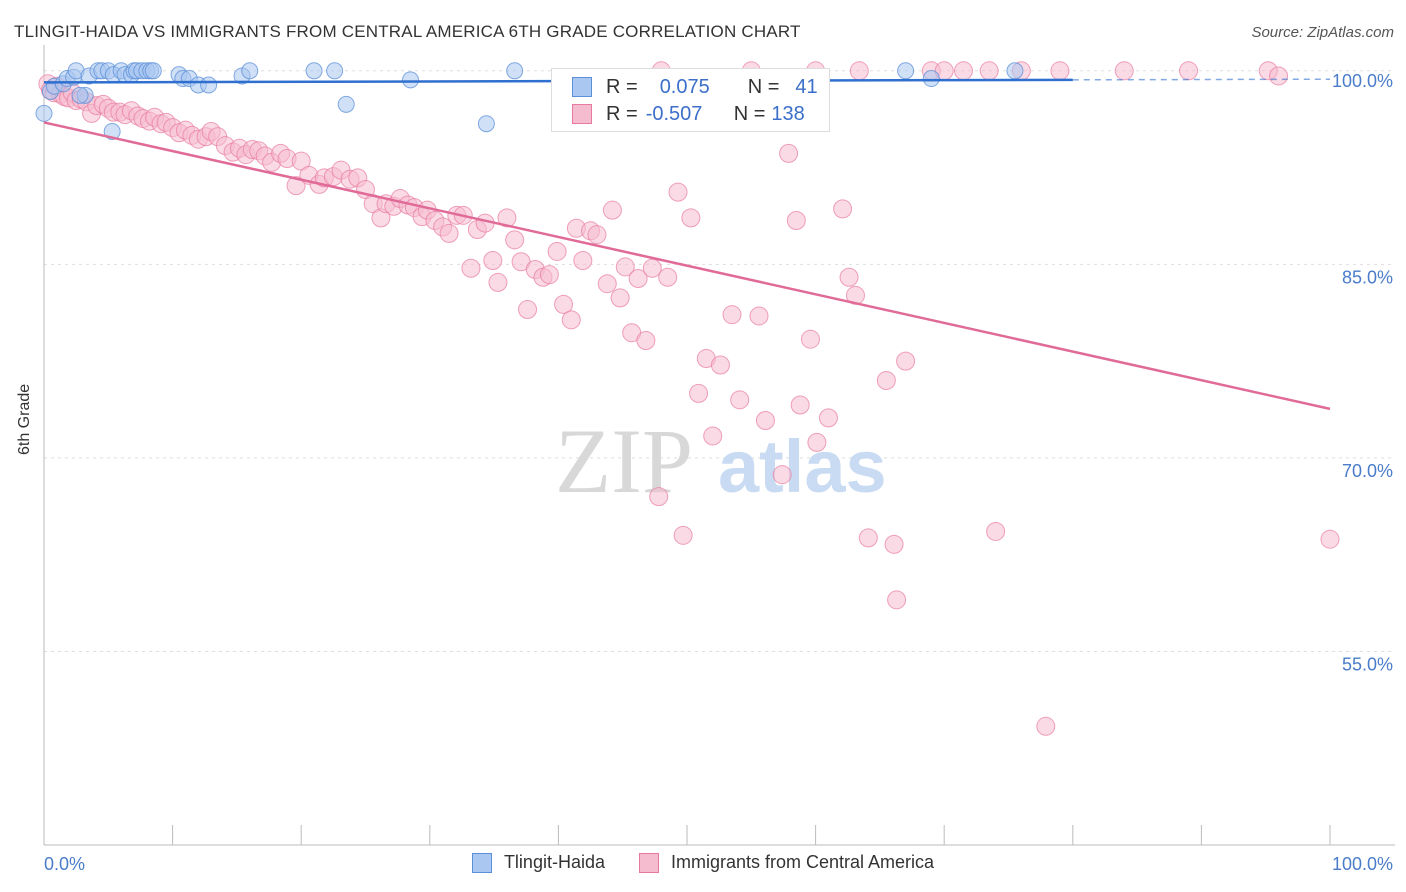  I want to click on y-tick-label: 55.0%, so click(1367, 664).